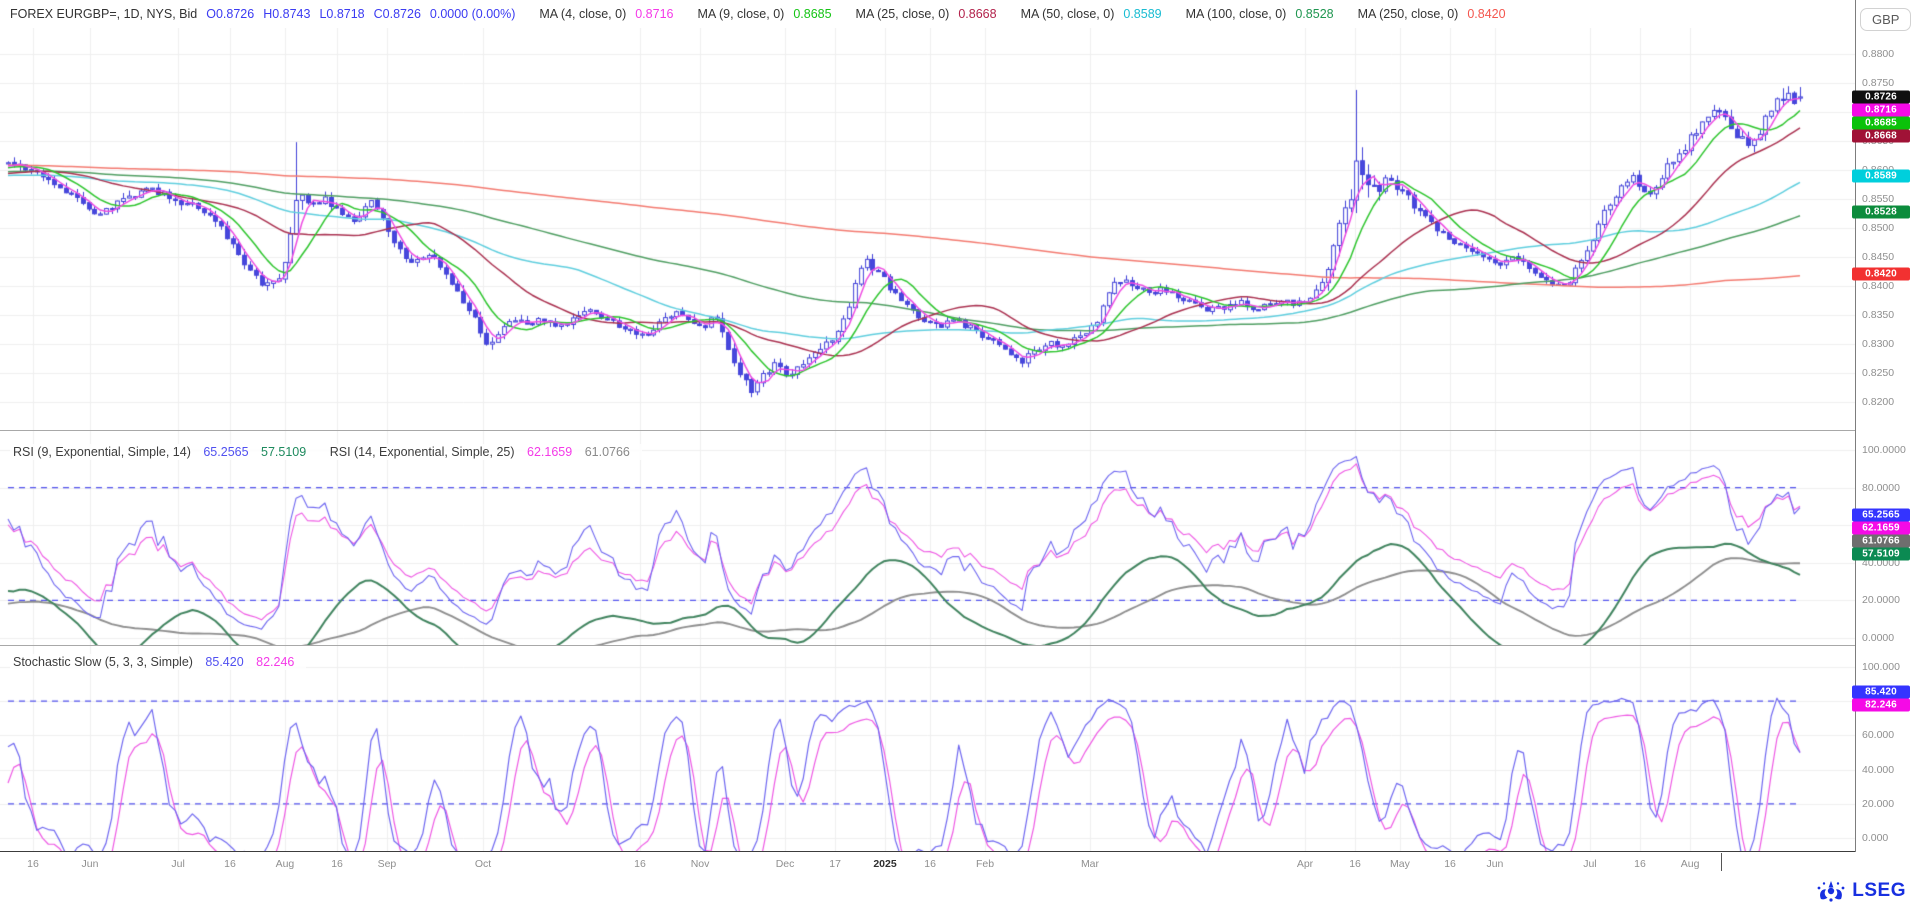  What do you see at coordinates (287, 14) in the screenshot?
I see `quote-high: H0.8743` at bounding box center [287, 14].